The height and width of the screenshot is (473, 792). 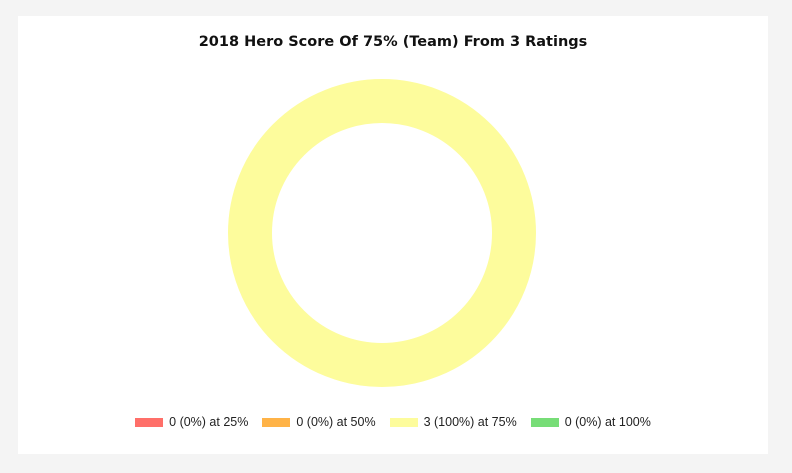 I want to click on legend-label-100: 0 (0%) at 100%, so click(x=607, y=422).